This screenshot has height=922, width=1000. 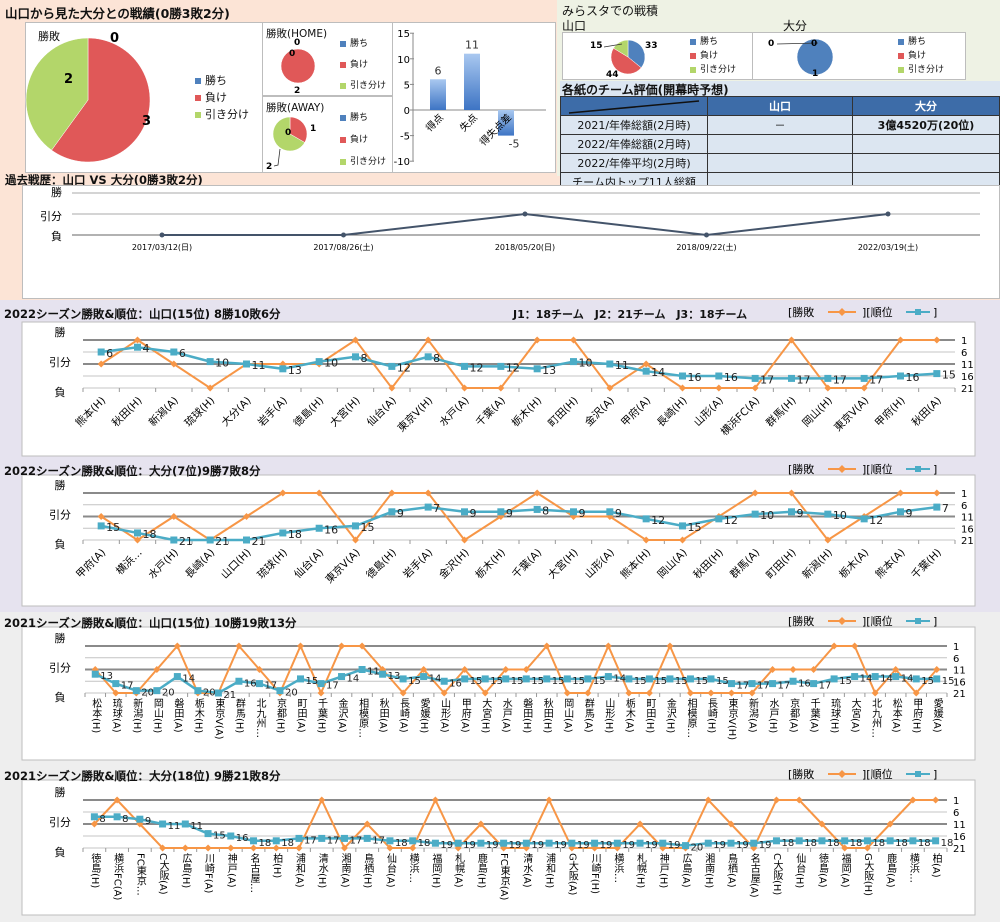 I want to click on rank-line, so click(x=519, y=362).